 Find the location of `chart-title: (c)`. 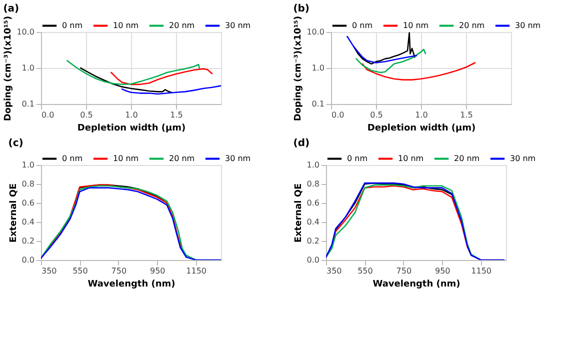

chart-title: (c) is located at coordinates (16, 143).